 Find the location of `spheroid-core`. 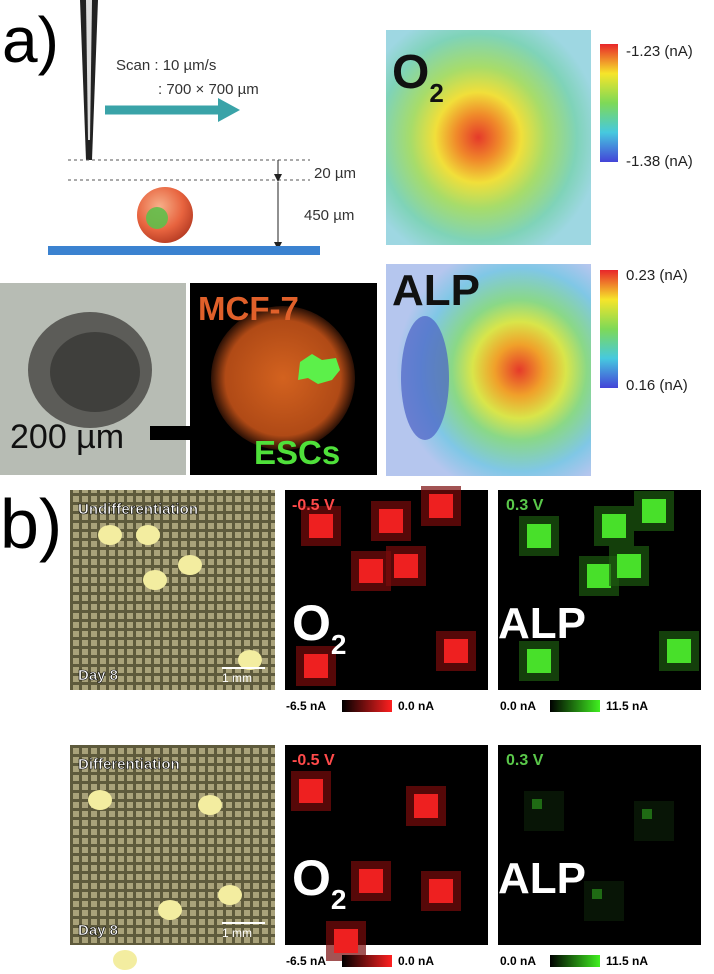

spheroid-core is located at coordinates (95, 372).